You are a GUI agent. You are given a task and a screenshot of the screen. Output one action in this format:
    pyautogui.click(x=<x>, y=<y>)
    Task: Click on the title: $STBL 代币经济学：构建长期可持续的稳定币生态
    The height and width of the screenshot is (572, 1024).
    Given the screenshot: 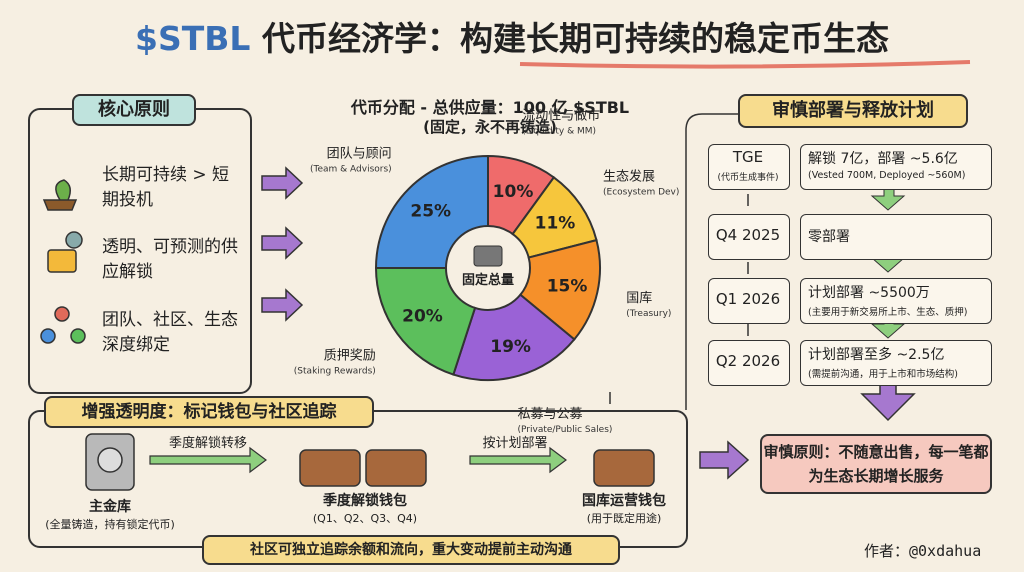 What is the action you would take?
    pyautogui.click(x=512, y=36)
    